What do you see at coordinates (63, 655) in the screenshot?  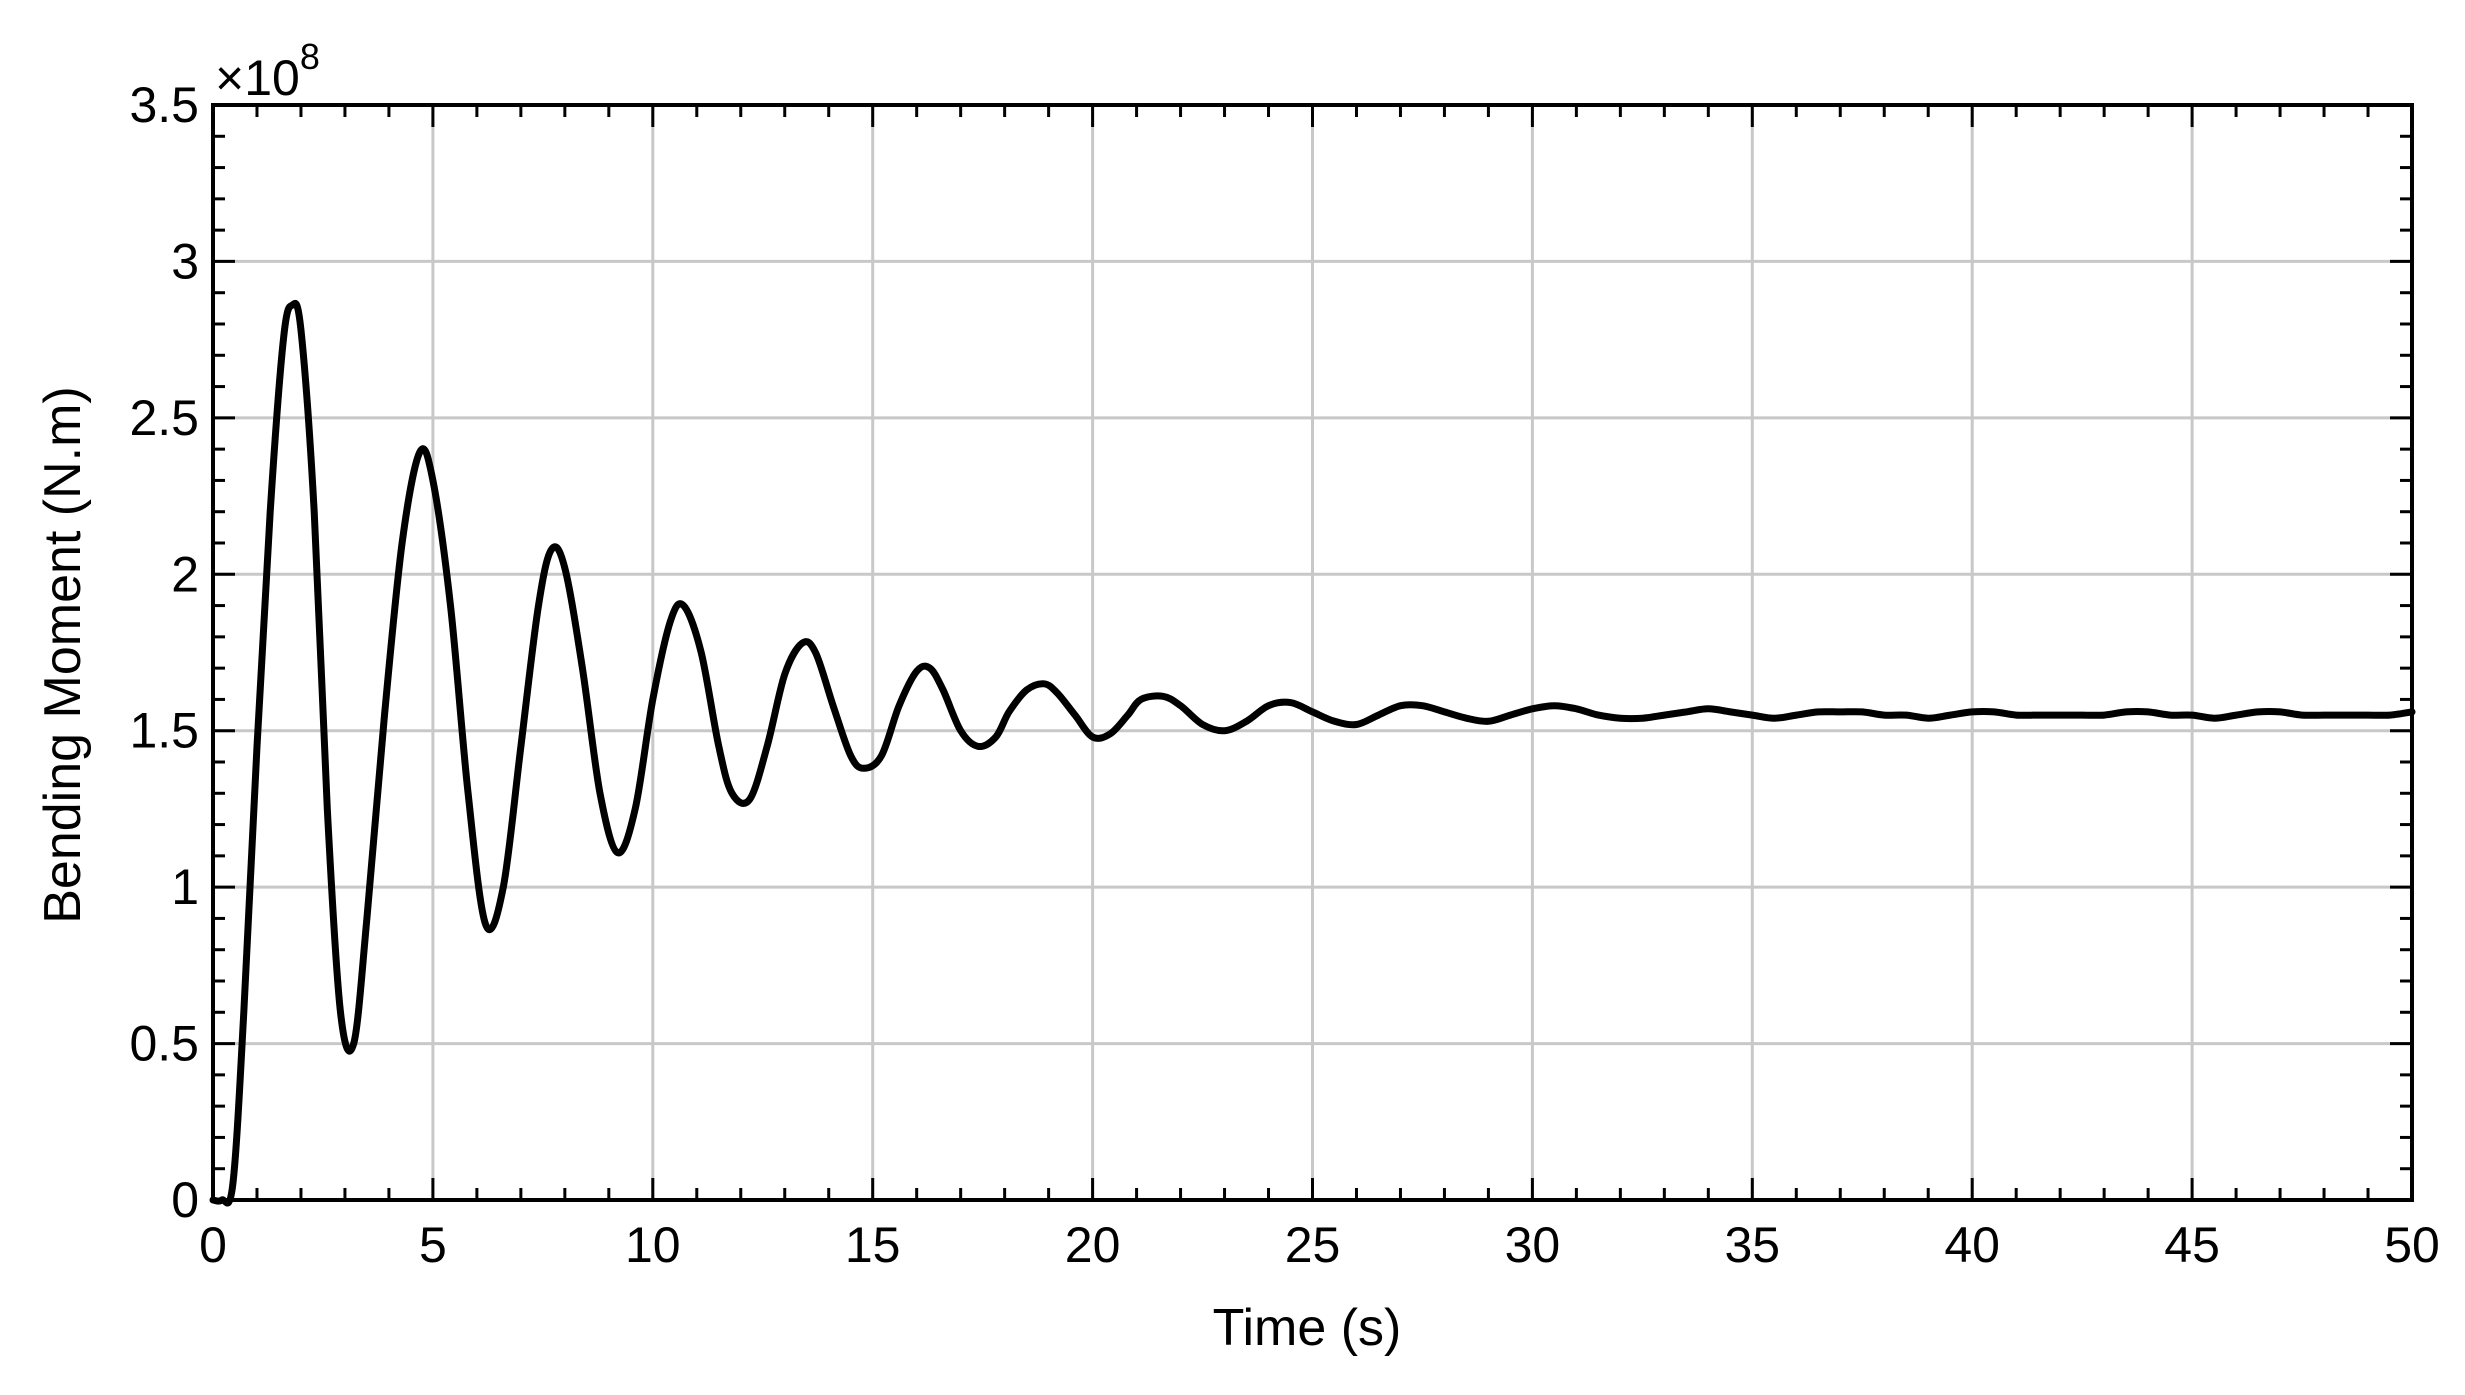 I see `y-axis-title: Bending Moment (N.m)` at bounding box center [63, 655].